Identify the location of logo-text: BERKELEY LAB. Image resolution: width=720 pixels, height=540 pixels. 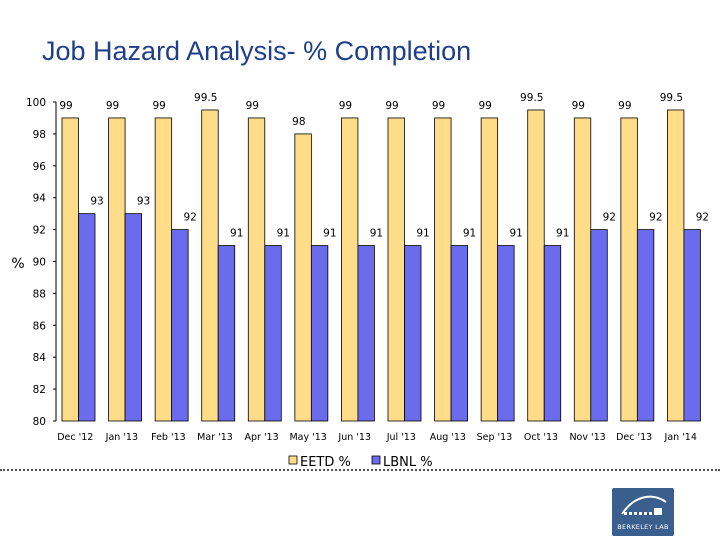
(643, 527).